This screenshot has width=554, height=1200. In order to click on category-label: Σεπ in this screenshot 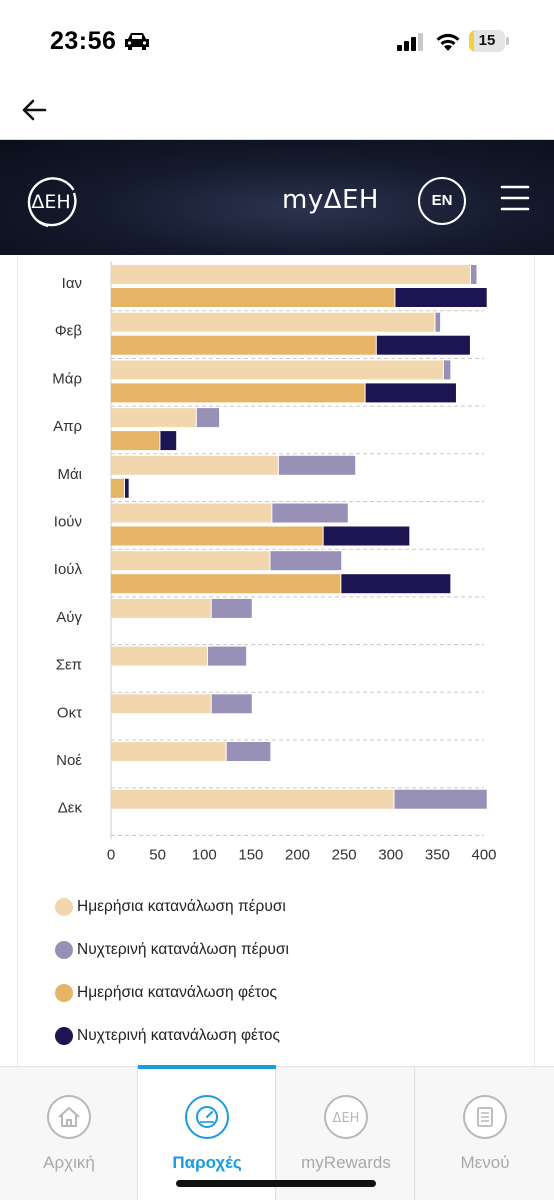, I will do `click(69, 665)`.